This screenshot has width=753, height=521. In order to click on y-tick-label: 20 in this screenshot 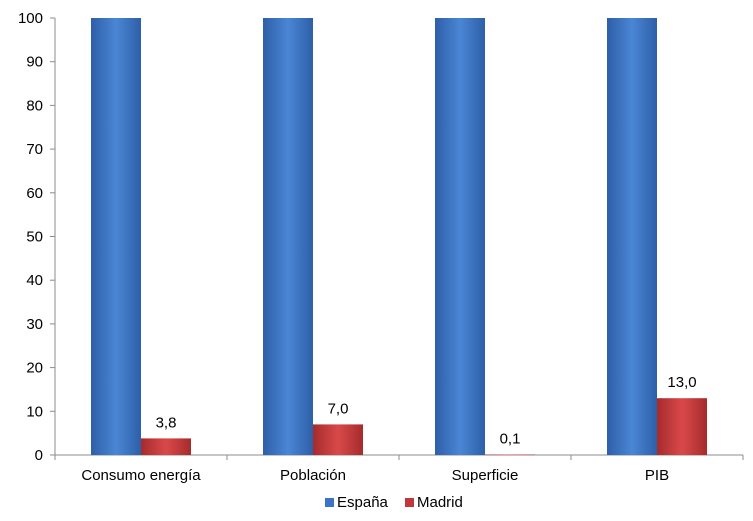, I will do `click(34, 368)`.